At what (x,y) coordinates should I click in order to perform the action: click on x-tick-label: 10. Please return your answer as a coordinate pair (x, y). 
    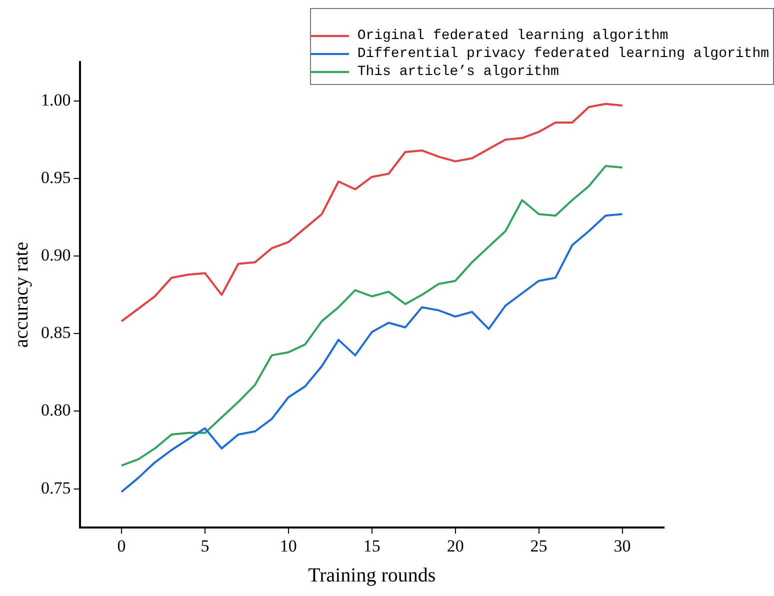
    Looking at the image, I should click on (288, 546).